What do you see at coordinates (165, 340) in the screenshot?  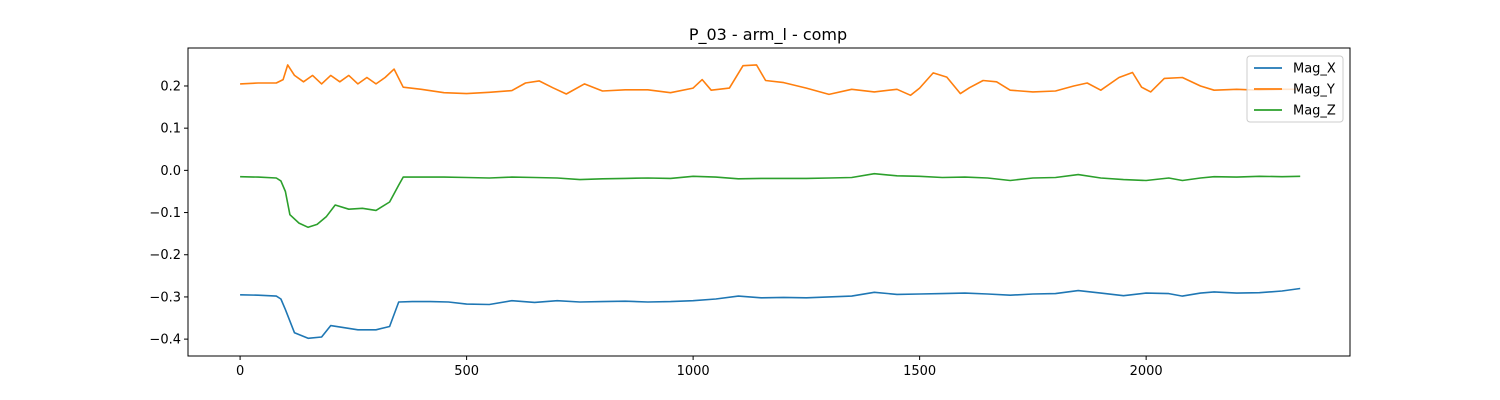 I see `y-tick-label: −0.4` at bounding box center [165, 340].